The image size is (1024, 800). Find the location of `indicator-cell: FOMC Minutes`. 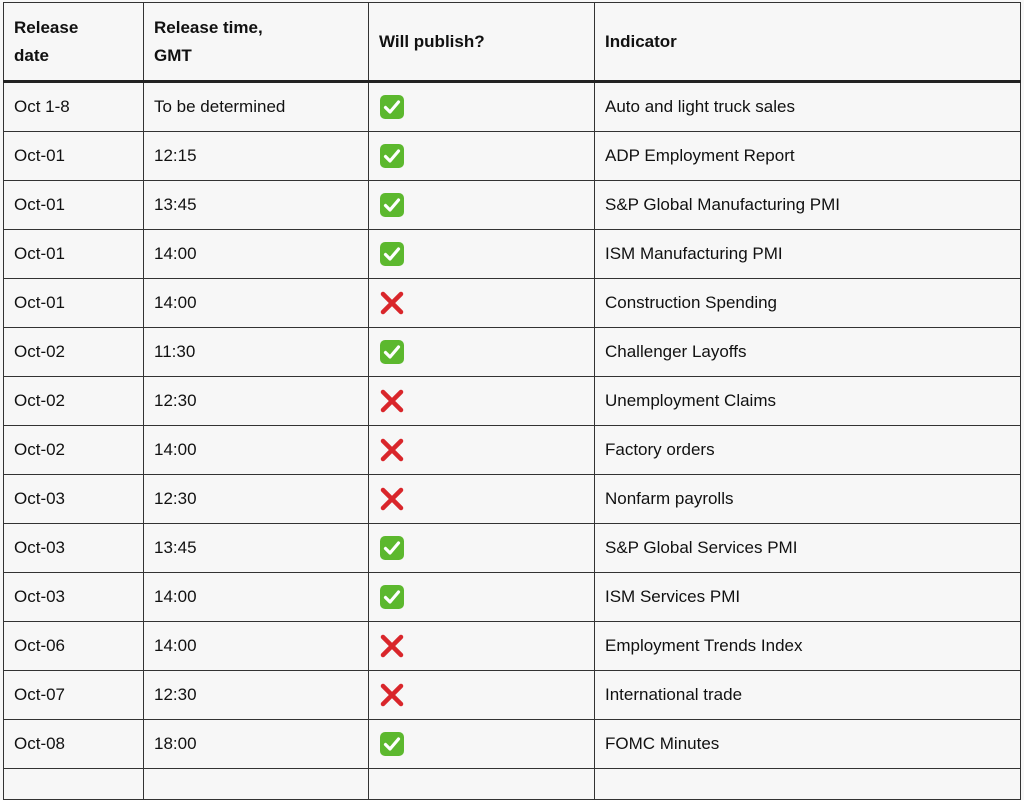

indicator-cell: FOMC Minutes is located at coordinates (807, 744).